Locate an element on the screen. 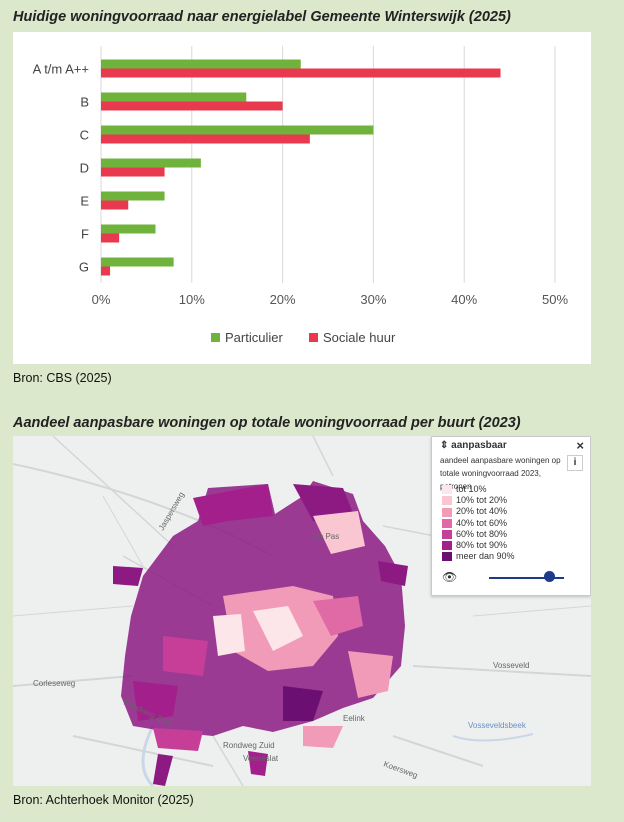 This screenshot has height=822, width=624. x-tick-label: 0% is located at coordinates (101, 299).